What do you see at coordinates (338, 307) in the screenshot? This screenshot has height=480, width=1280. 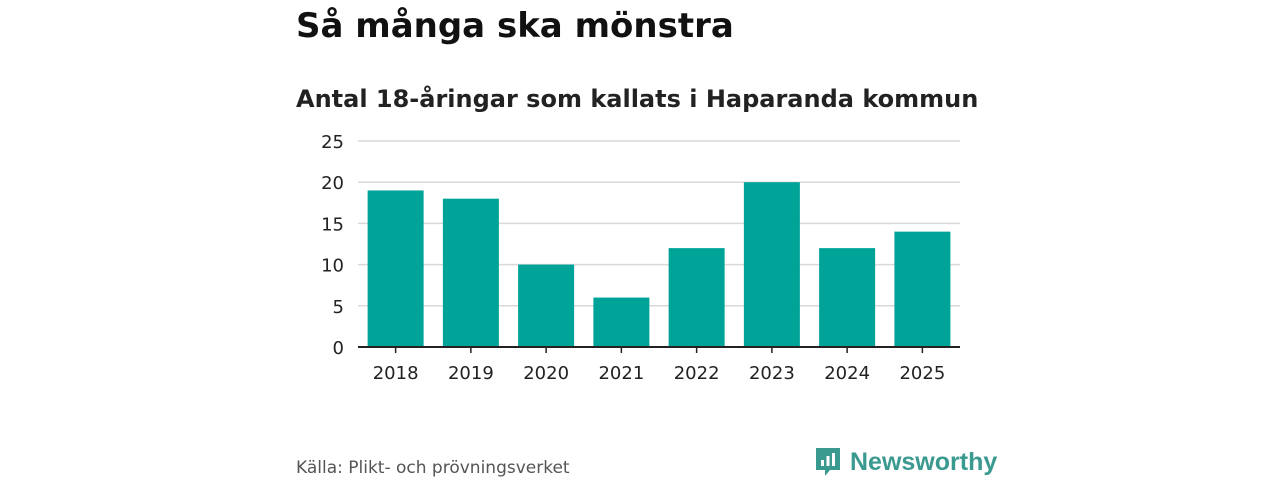 I see `y-tick-label: 5` at bounding box center [338, 307].